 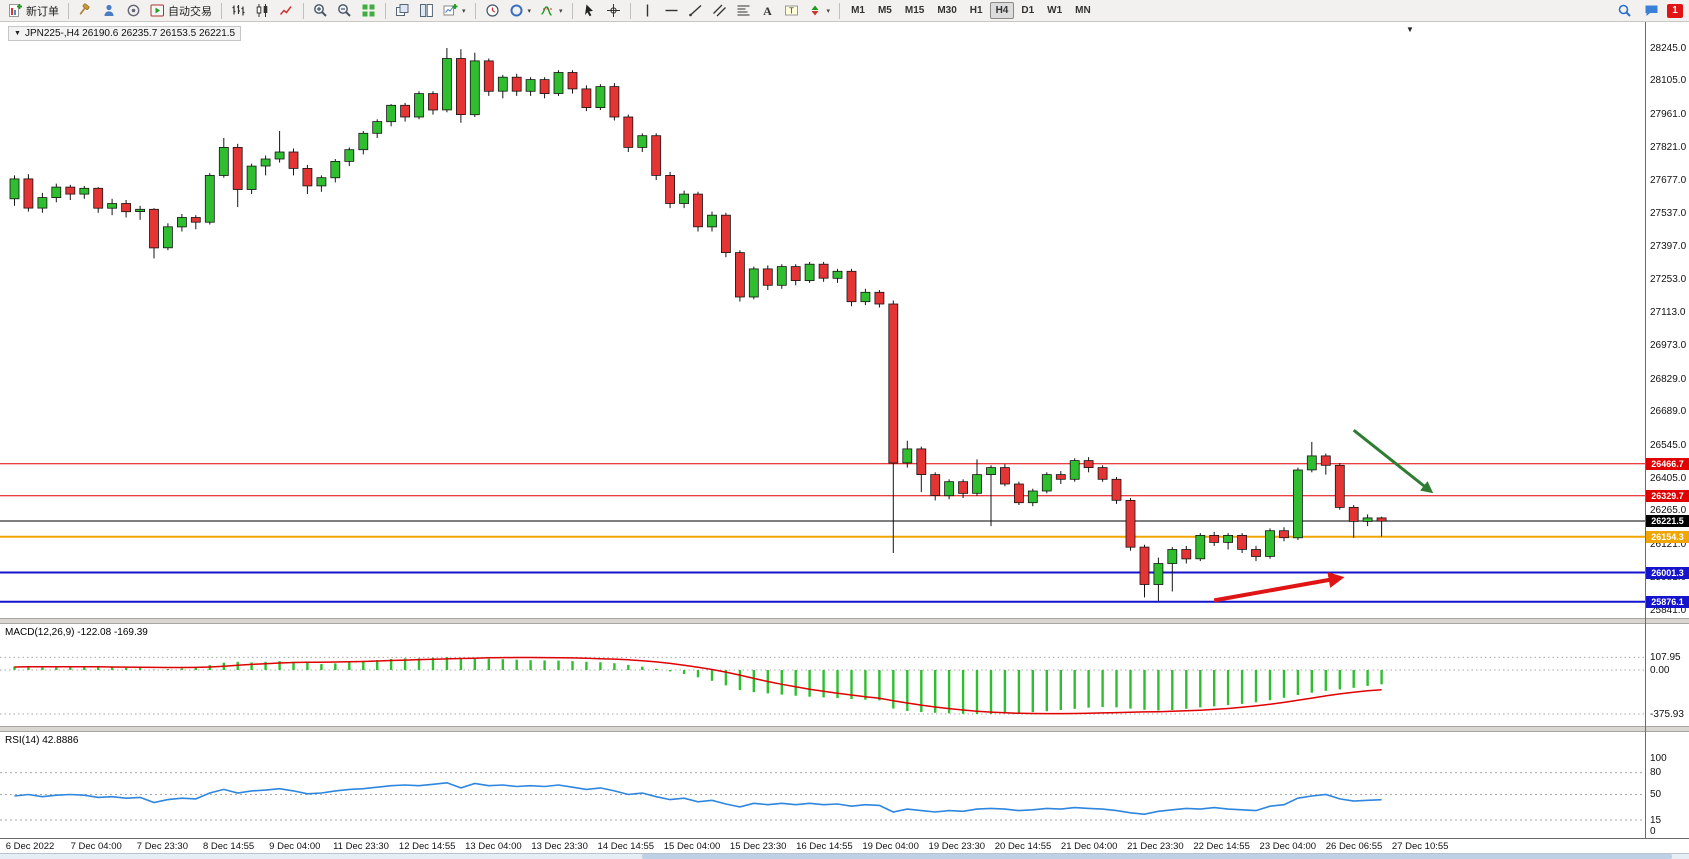 I want to click on bar-chart-button, so click(x=238, y=11).